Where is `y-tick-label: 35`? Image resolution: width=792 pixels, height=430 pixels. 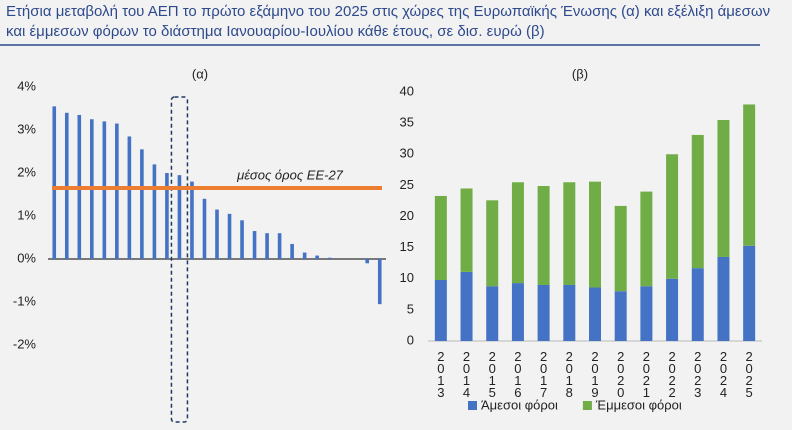
y-tick-label: 35 is located at coordinates (407, 122).